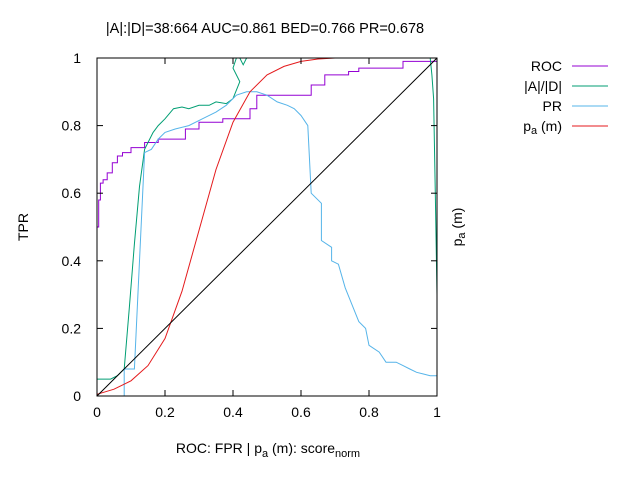 The height and width of the screenshot is (485, 640). Describe the element at coordinates (72, 193) in the screenshot. I see `y-tick-label-3: 0.6` at that location.